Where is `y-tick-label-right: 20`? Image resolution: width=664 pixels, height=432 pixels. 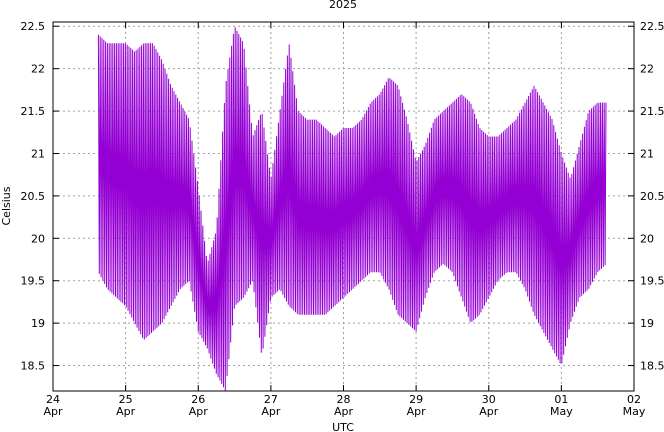
y-tick-label-right: 20 is located at coordinates (647, 238).